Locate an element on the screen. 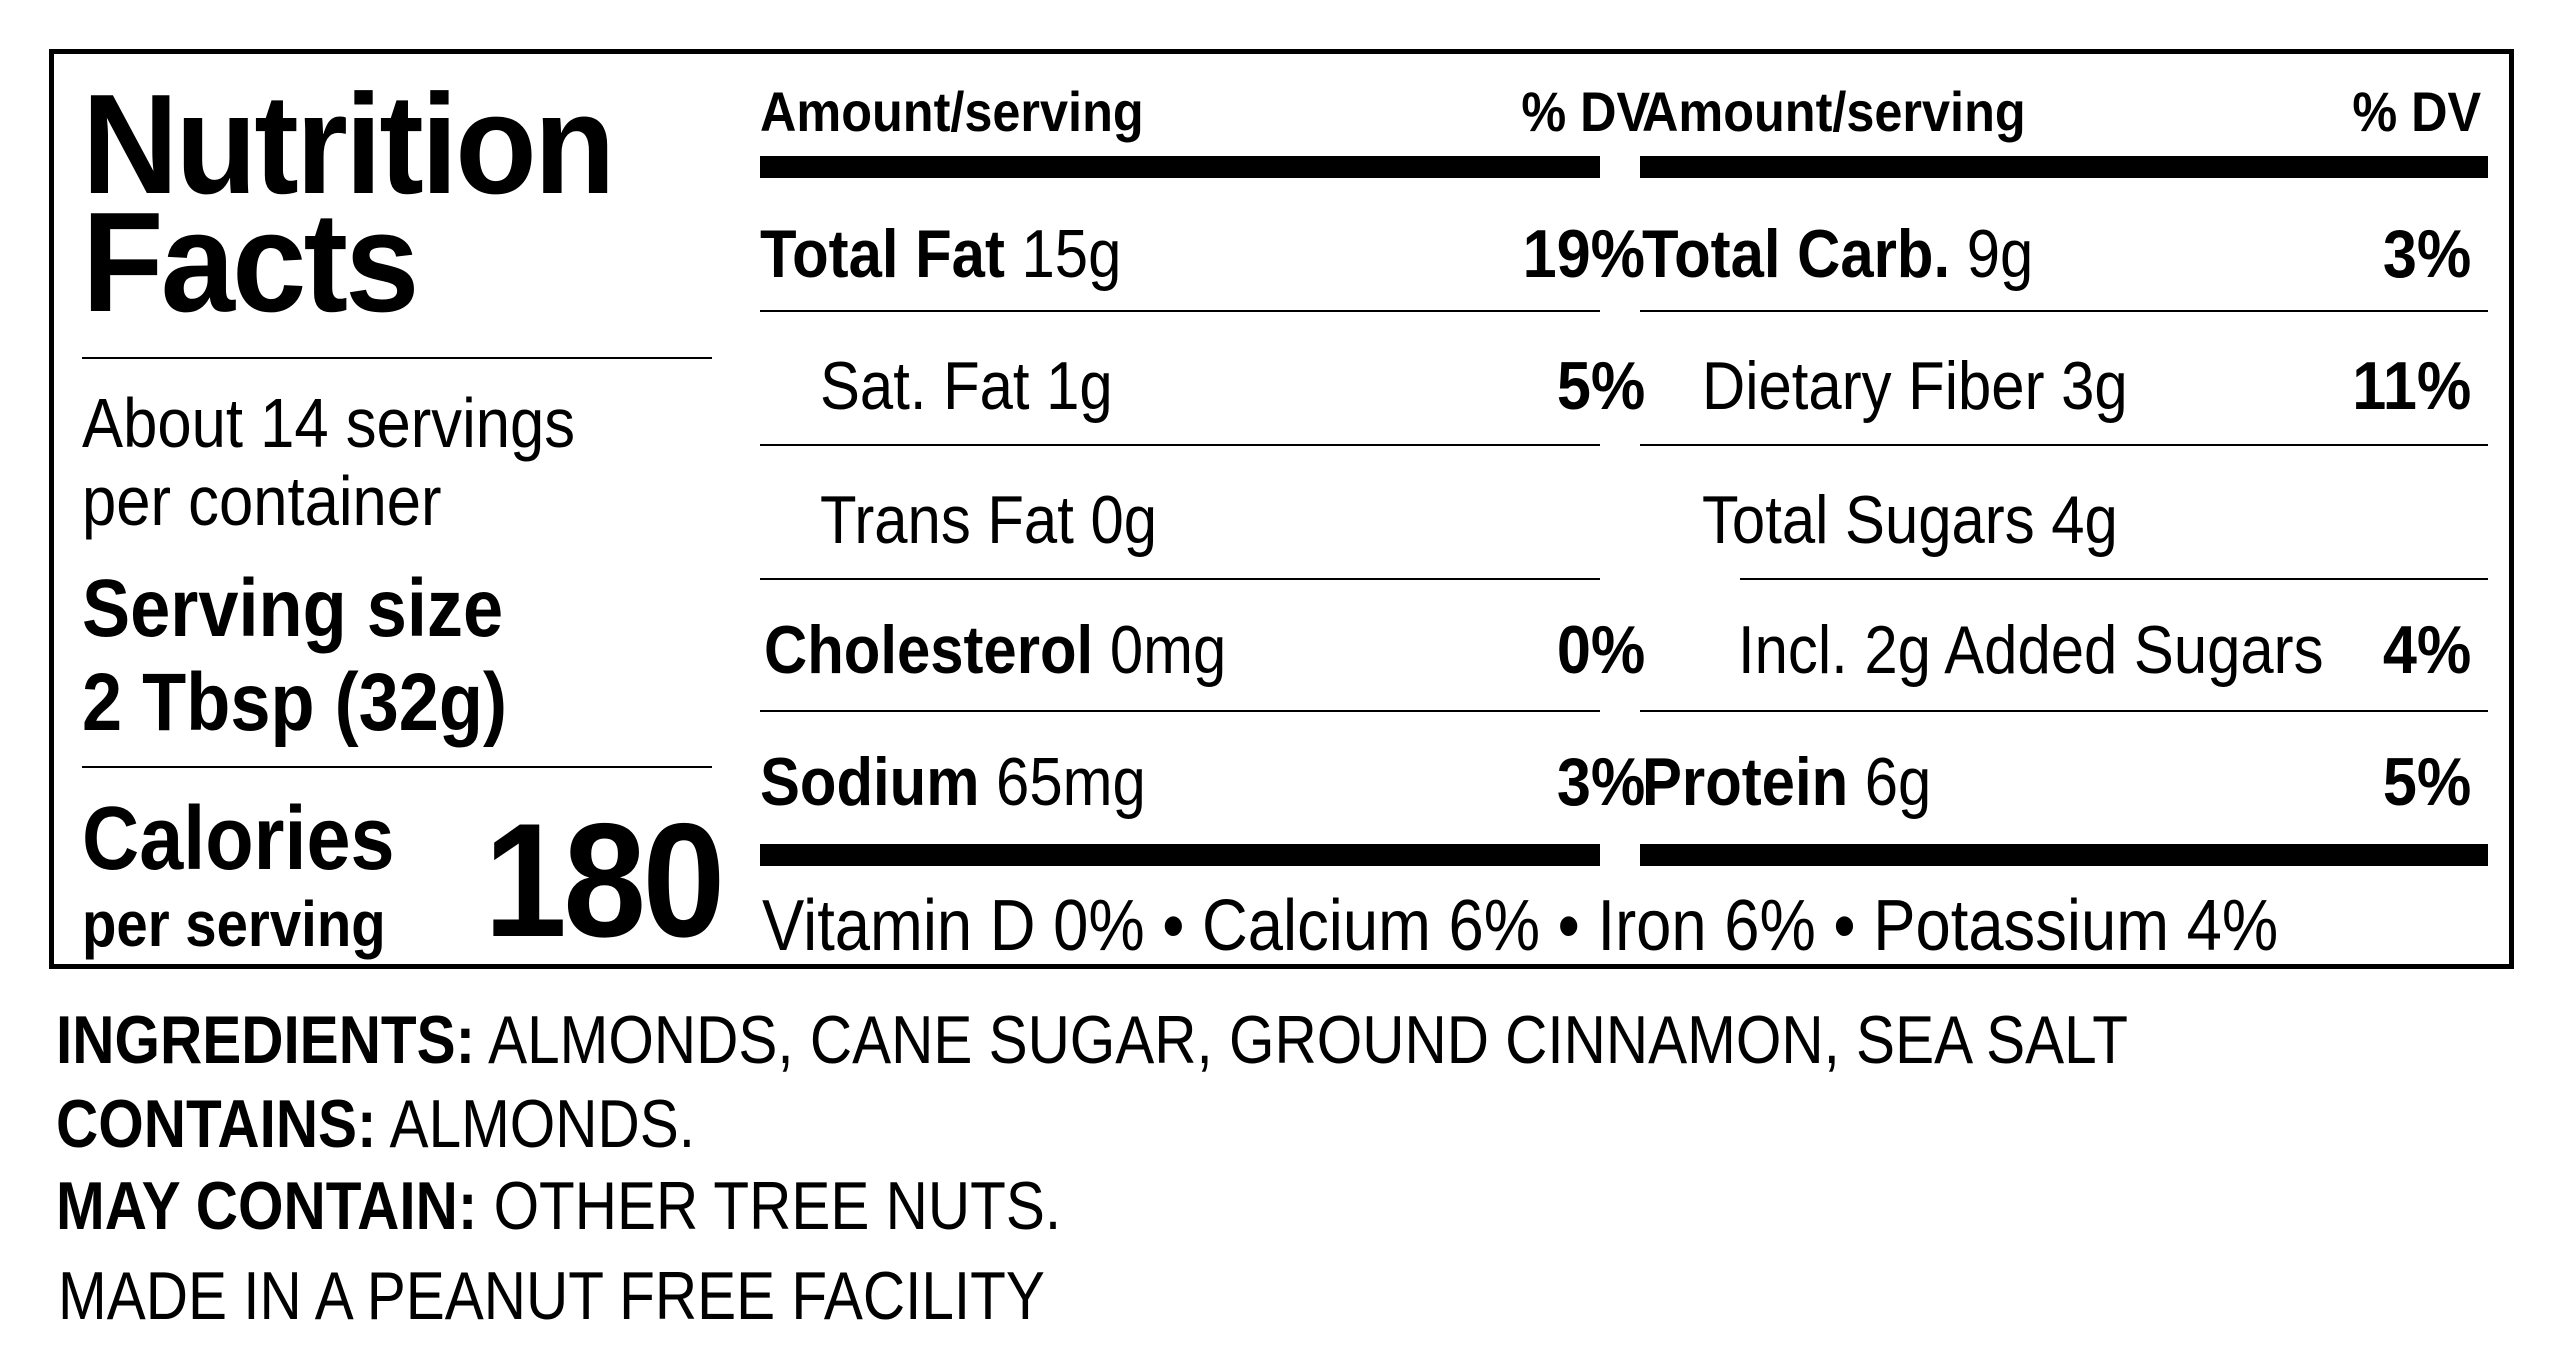  left-row-cholesterol-dv: 0% is located at coordinates (1600, 650).